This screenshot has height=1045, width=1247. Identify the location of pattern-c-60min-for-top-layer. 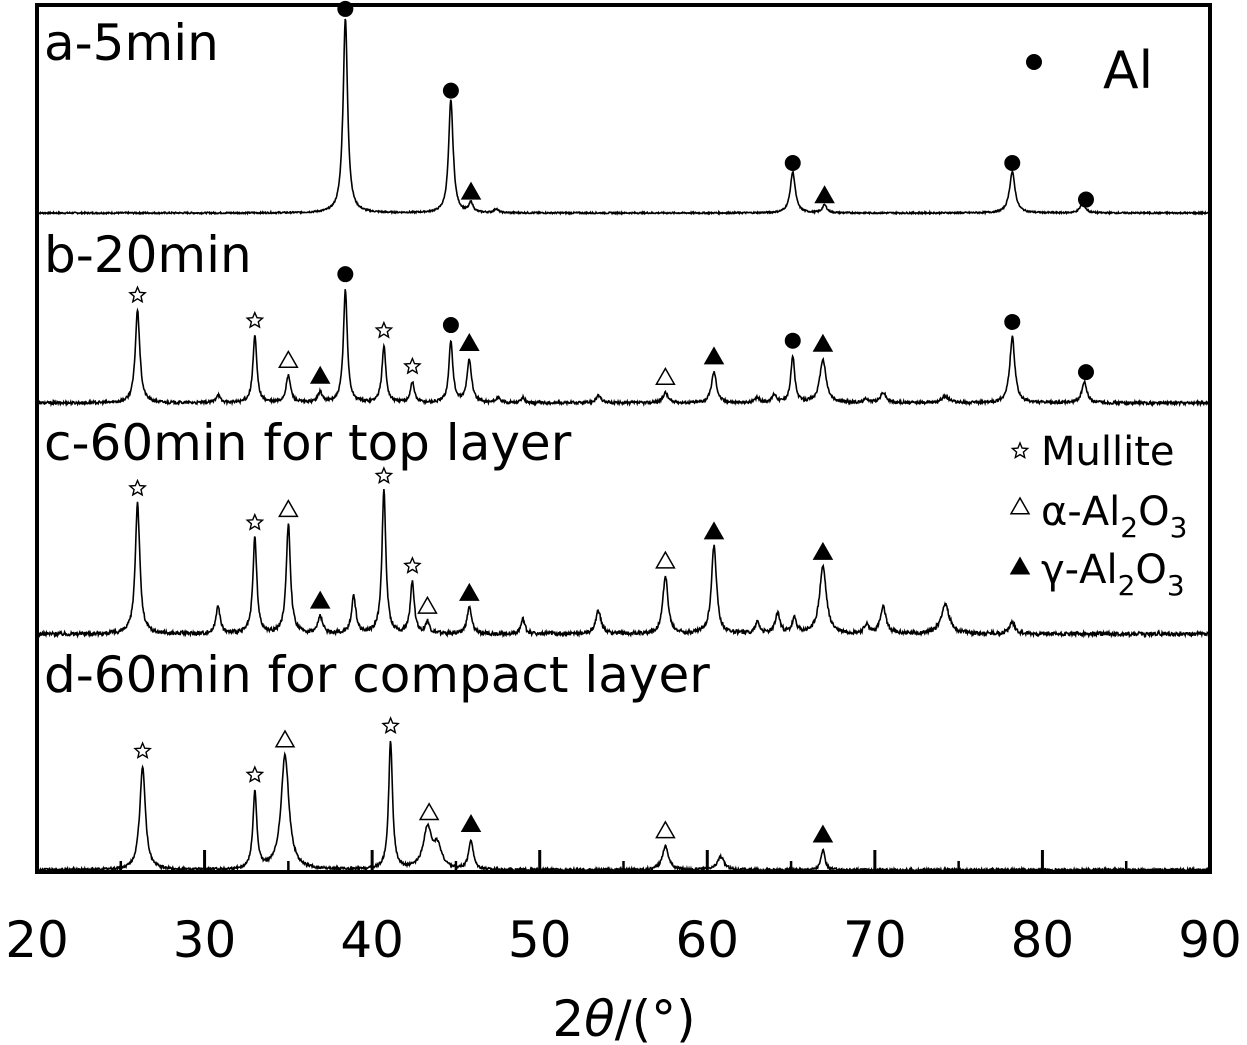
(623, 564).